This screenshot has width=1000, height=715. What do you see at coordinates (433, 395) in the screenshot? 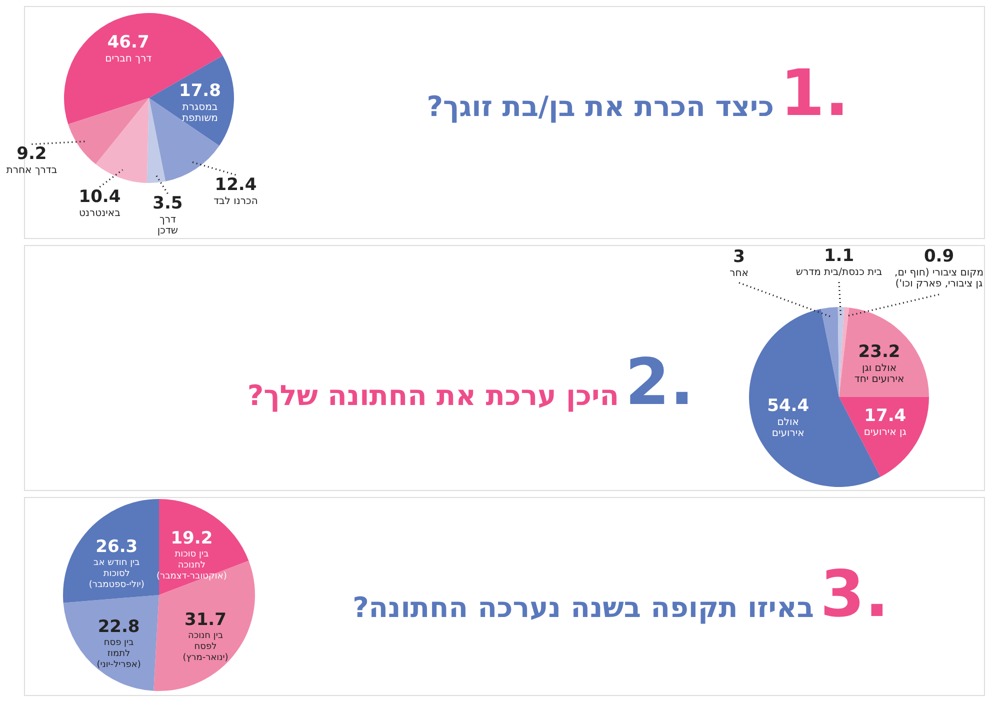
I see `text: היכן ערכת את החתונה שלך?` at bounding box center [433, 395].